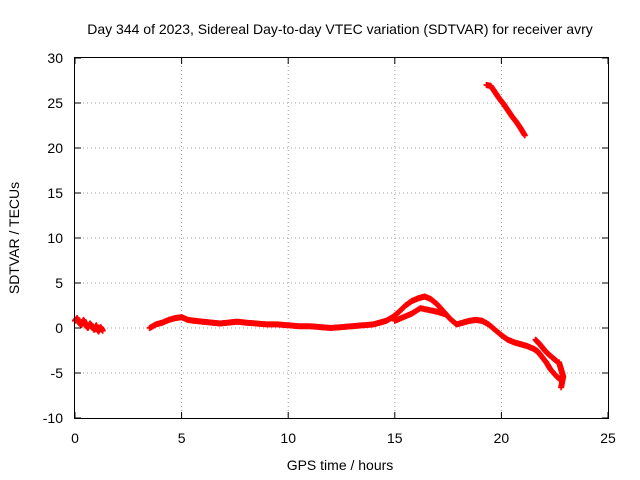 This screenshot has height=480, width=640. I want to click on x-tick-label: 0, so click(75, 438).